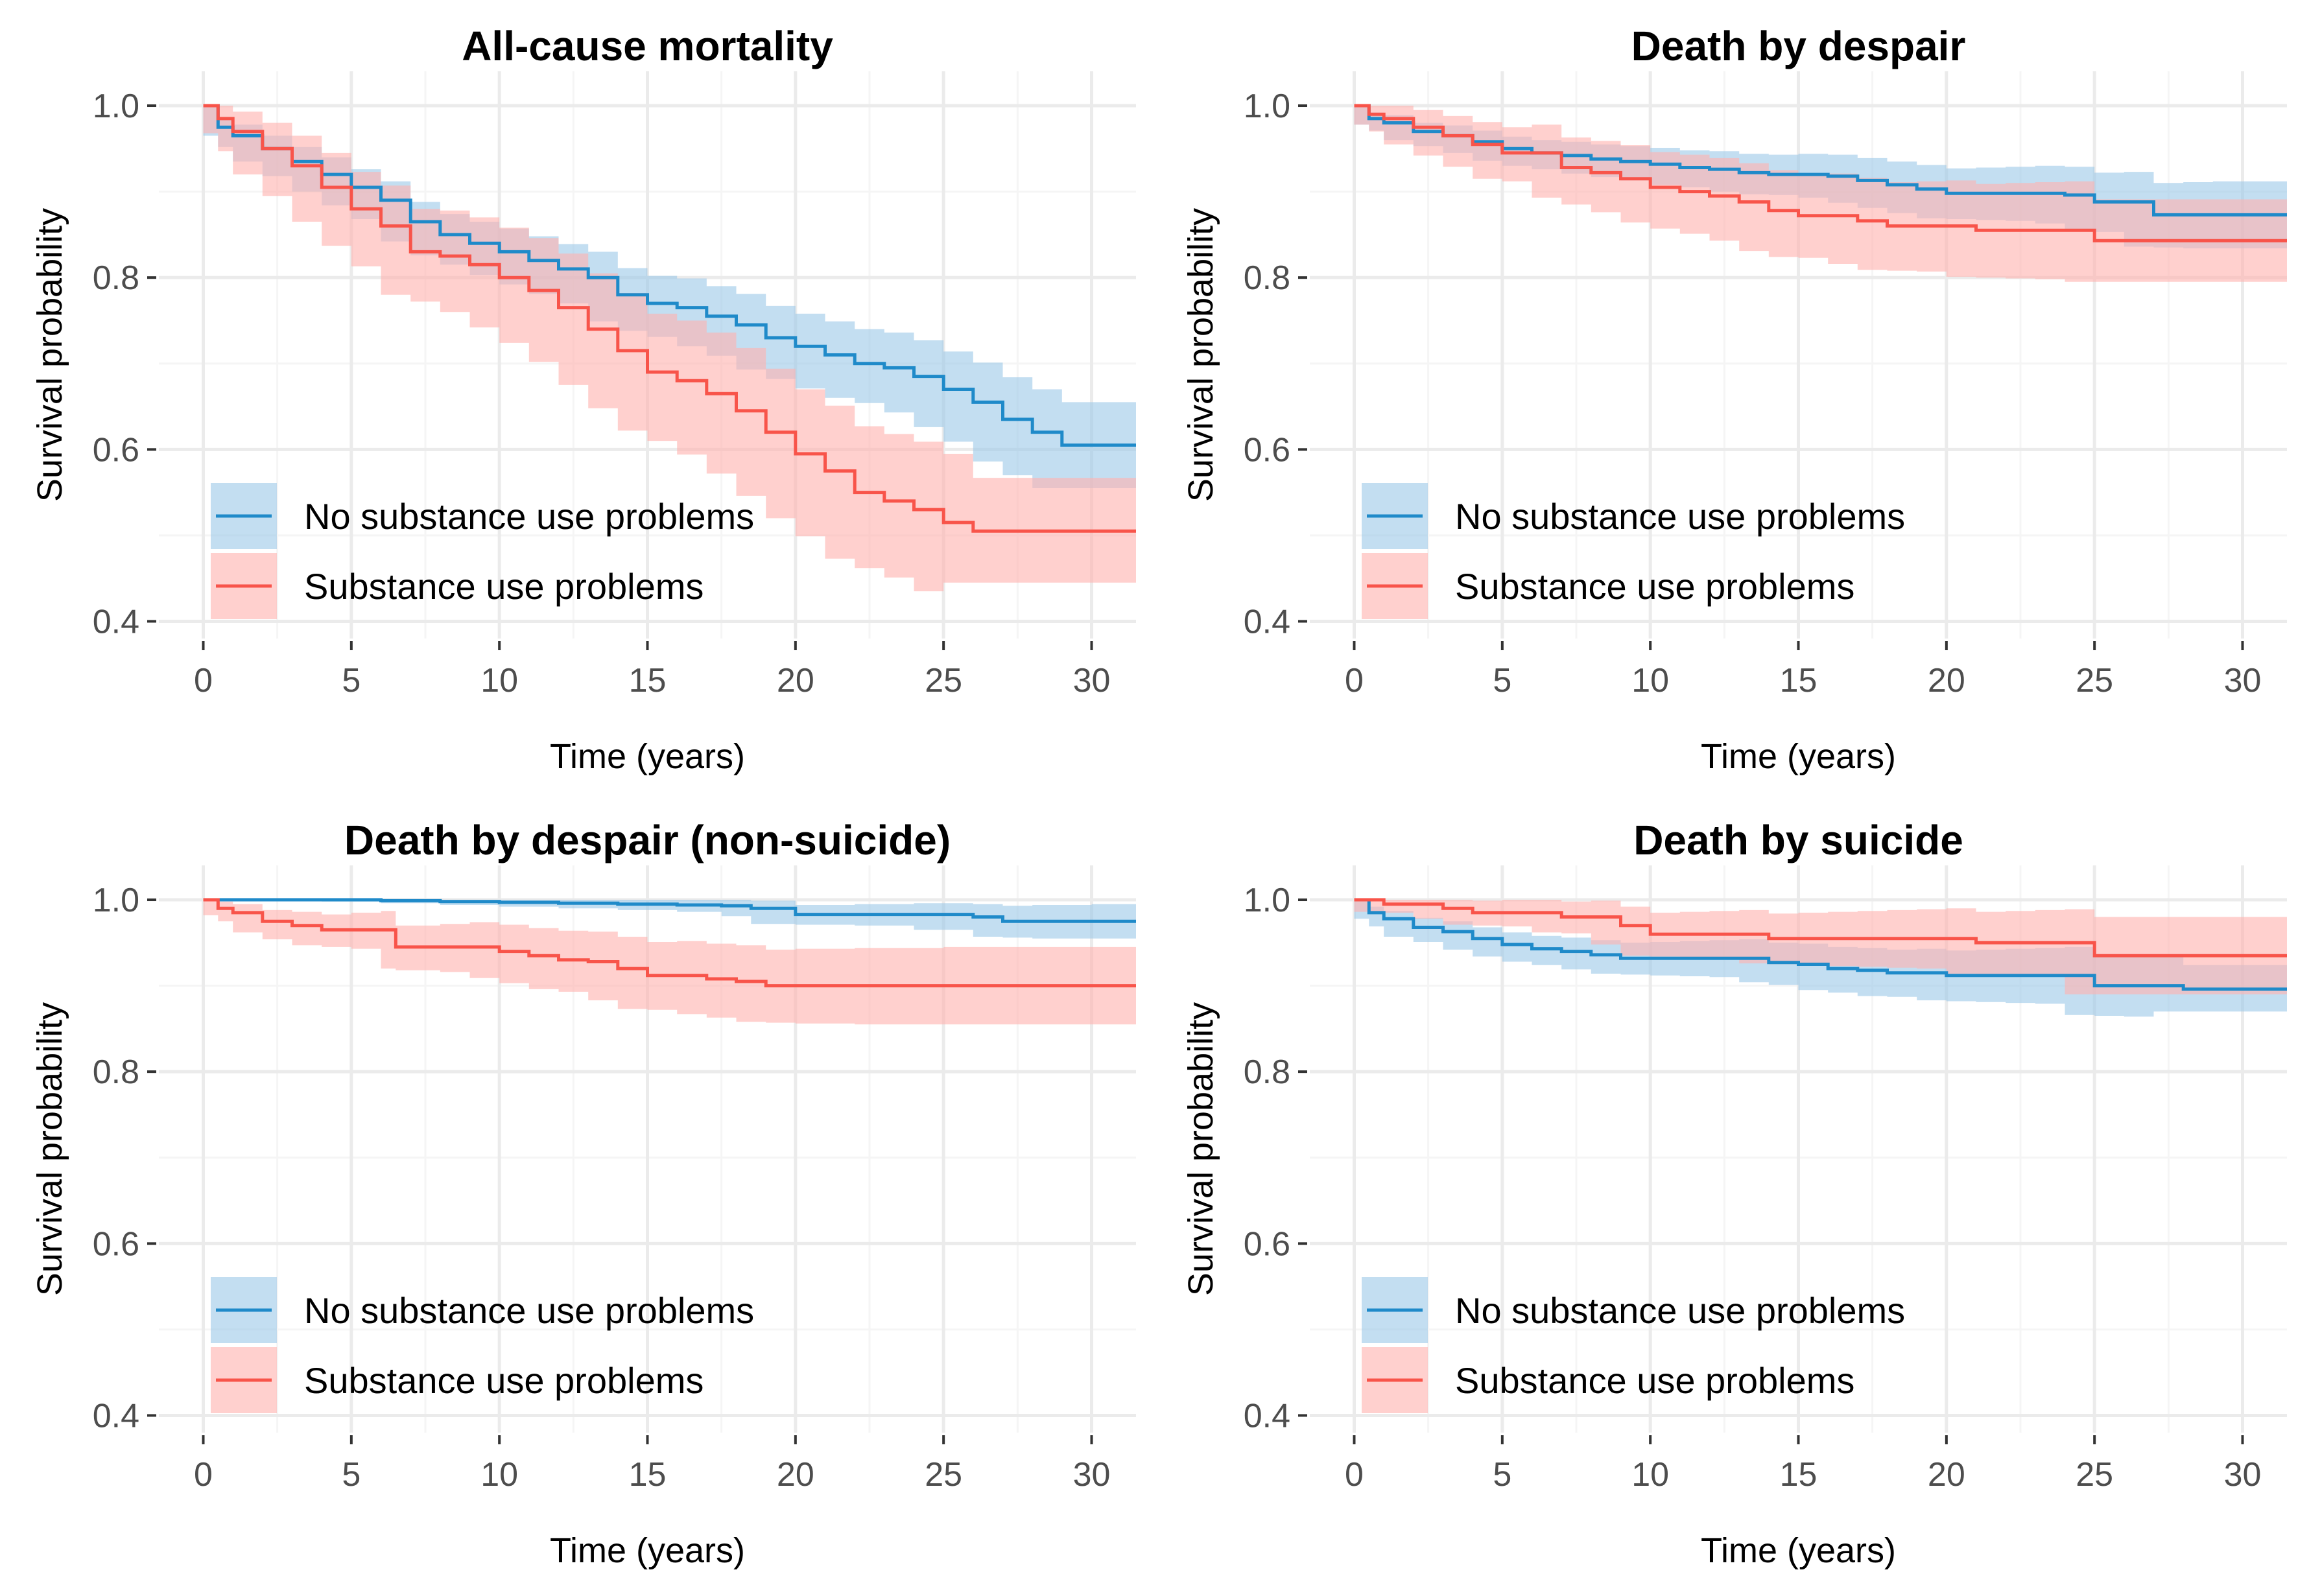 The height and width of the screenshot is (1596, 2309). I want to click on chart-title: Death by despair, so click(1799, 46).